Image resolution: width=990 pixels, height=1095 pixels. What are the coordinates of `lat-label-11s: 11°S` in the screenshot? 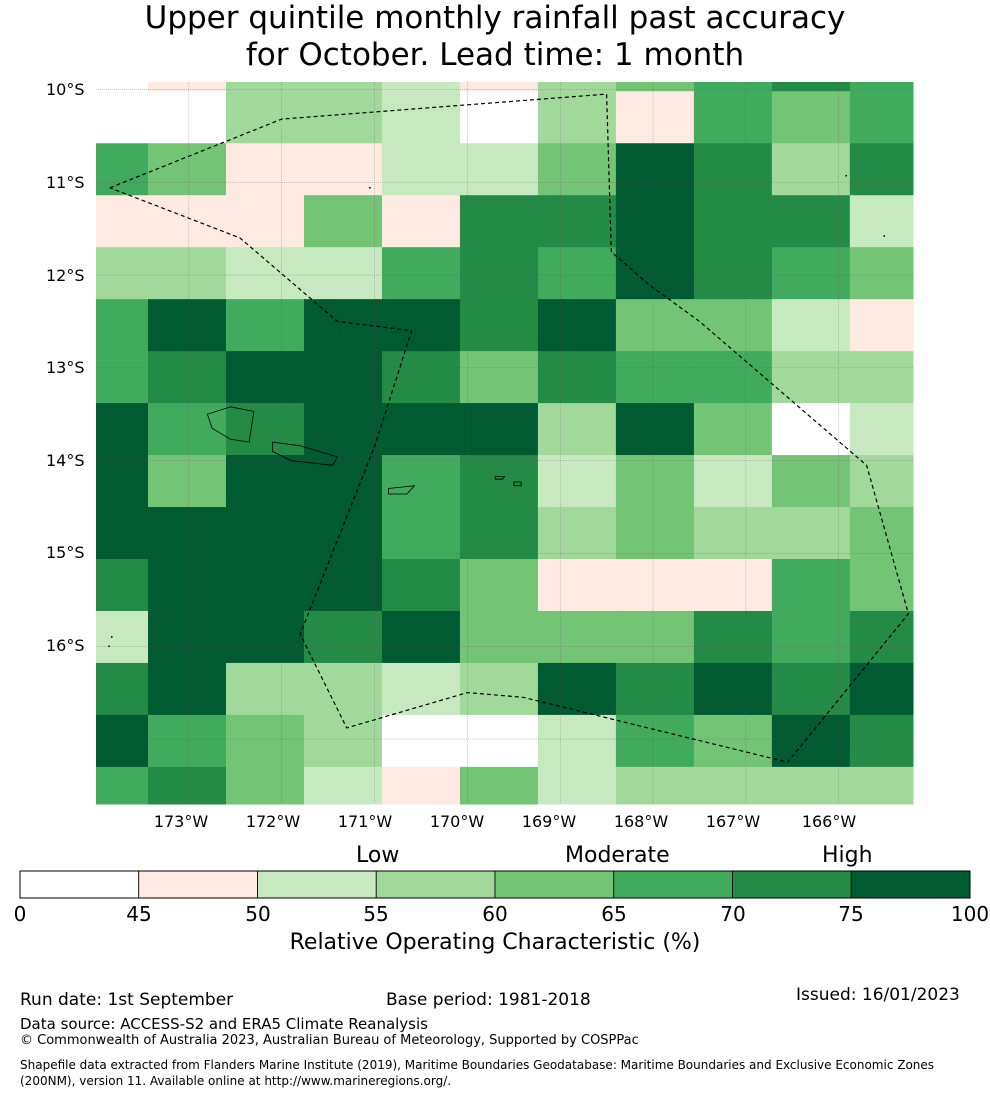 It's located at (65, 182).